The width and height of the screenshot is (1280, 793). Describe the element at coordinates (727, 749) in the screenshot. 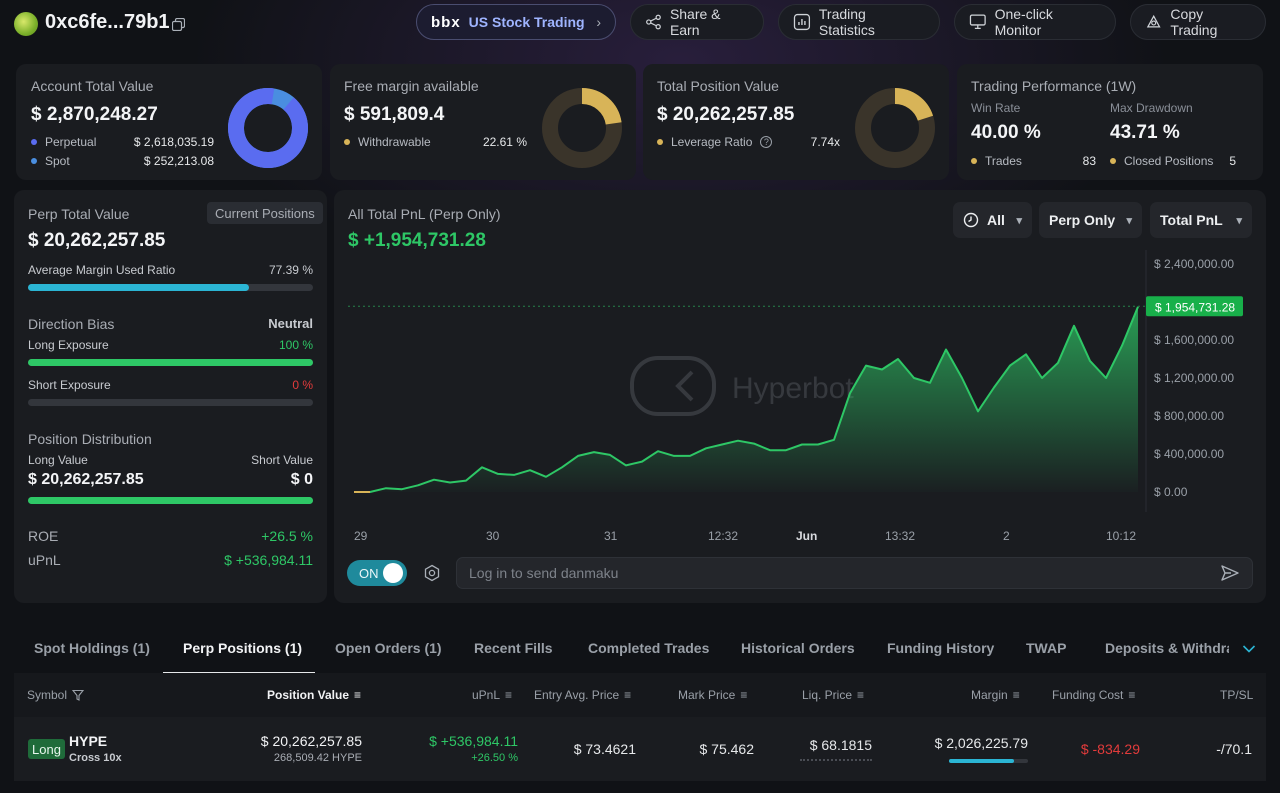

I see `mark-price-cell: $ 75.462` at that location.